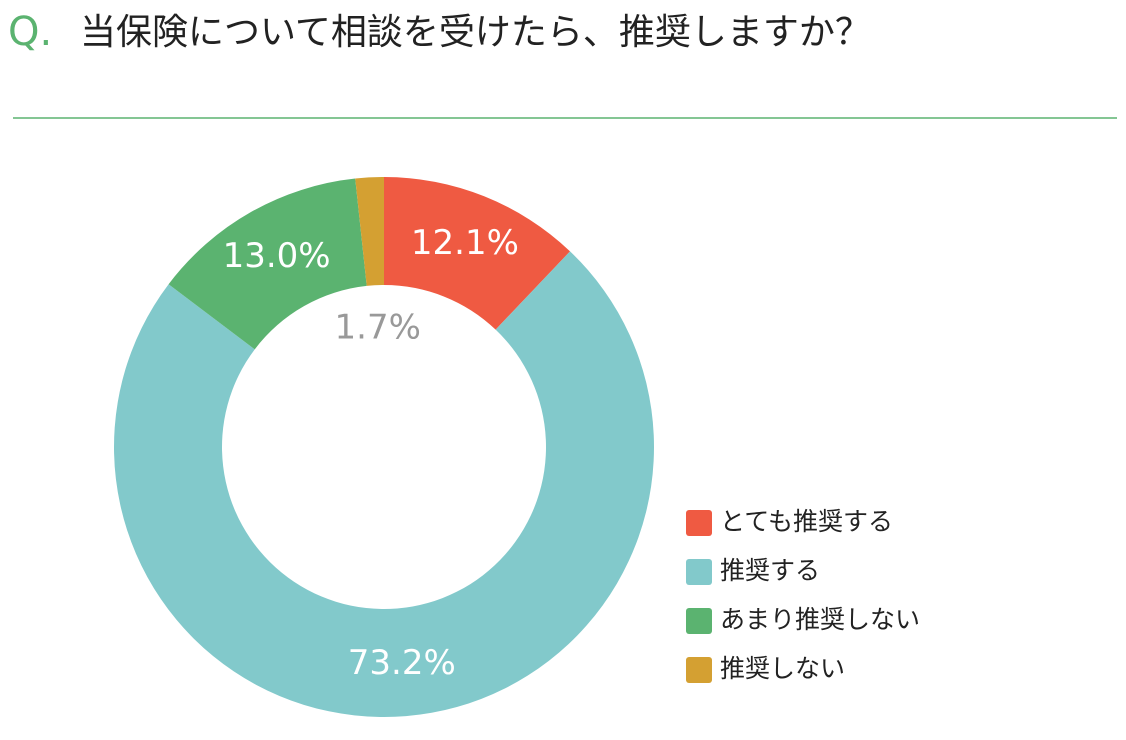  What do you see at coordinates (277, 256) in the screenshot?
I see `value-label: 13.0%` at bounding box center [277, 256].